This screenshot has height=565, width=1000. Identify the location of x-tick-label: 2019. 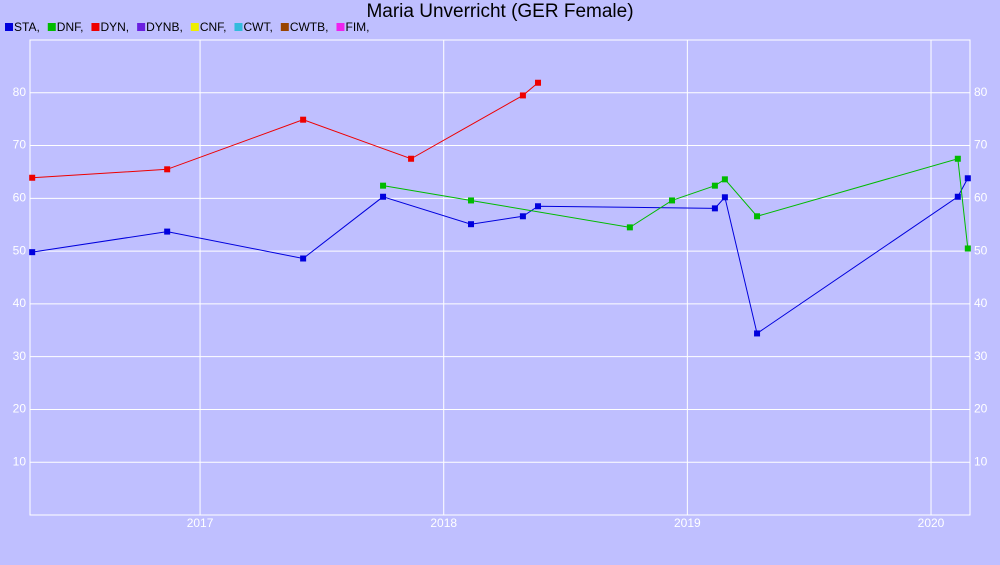
(687, 523).